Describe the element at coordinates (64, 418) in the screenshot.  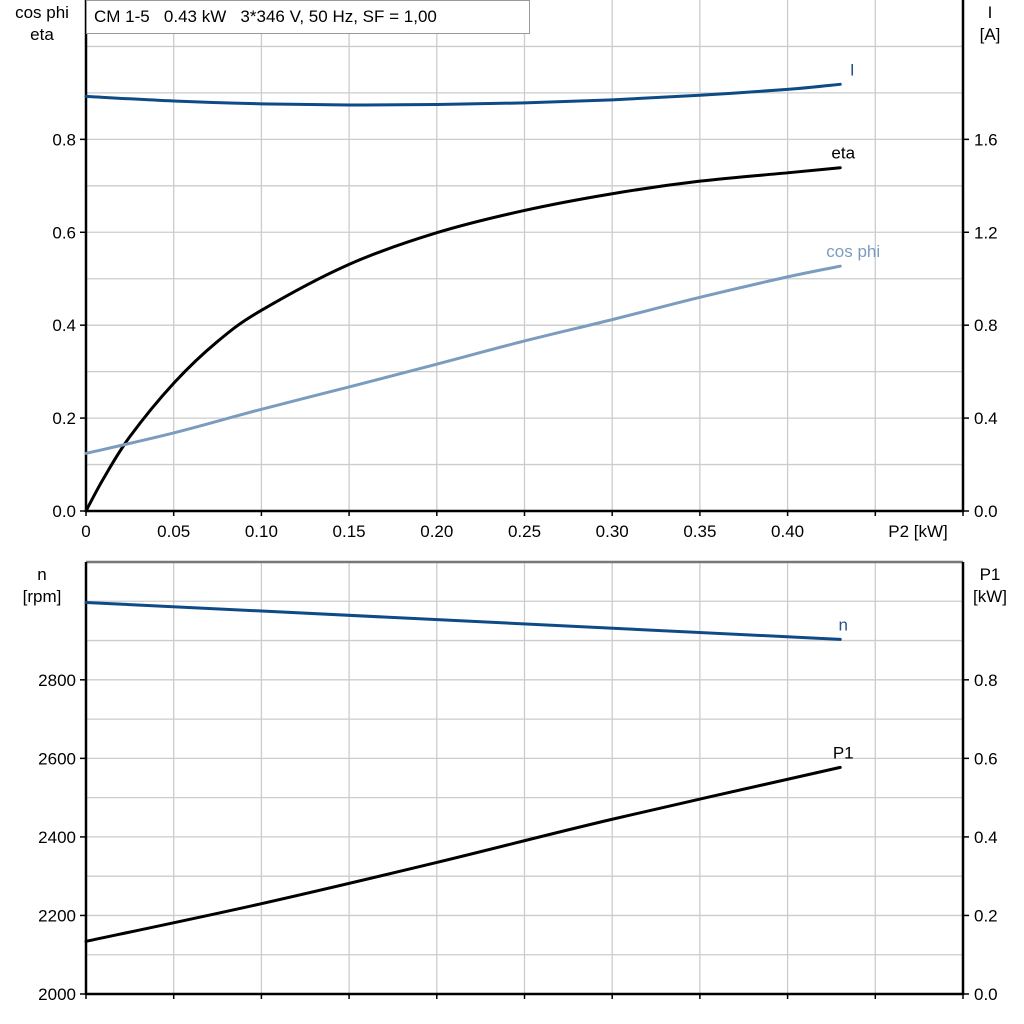
I see `y-tick-label-left: 0.2` at that location.